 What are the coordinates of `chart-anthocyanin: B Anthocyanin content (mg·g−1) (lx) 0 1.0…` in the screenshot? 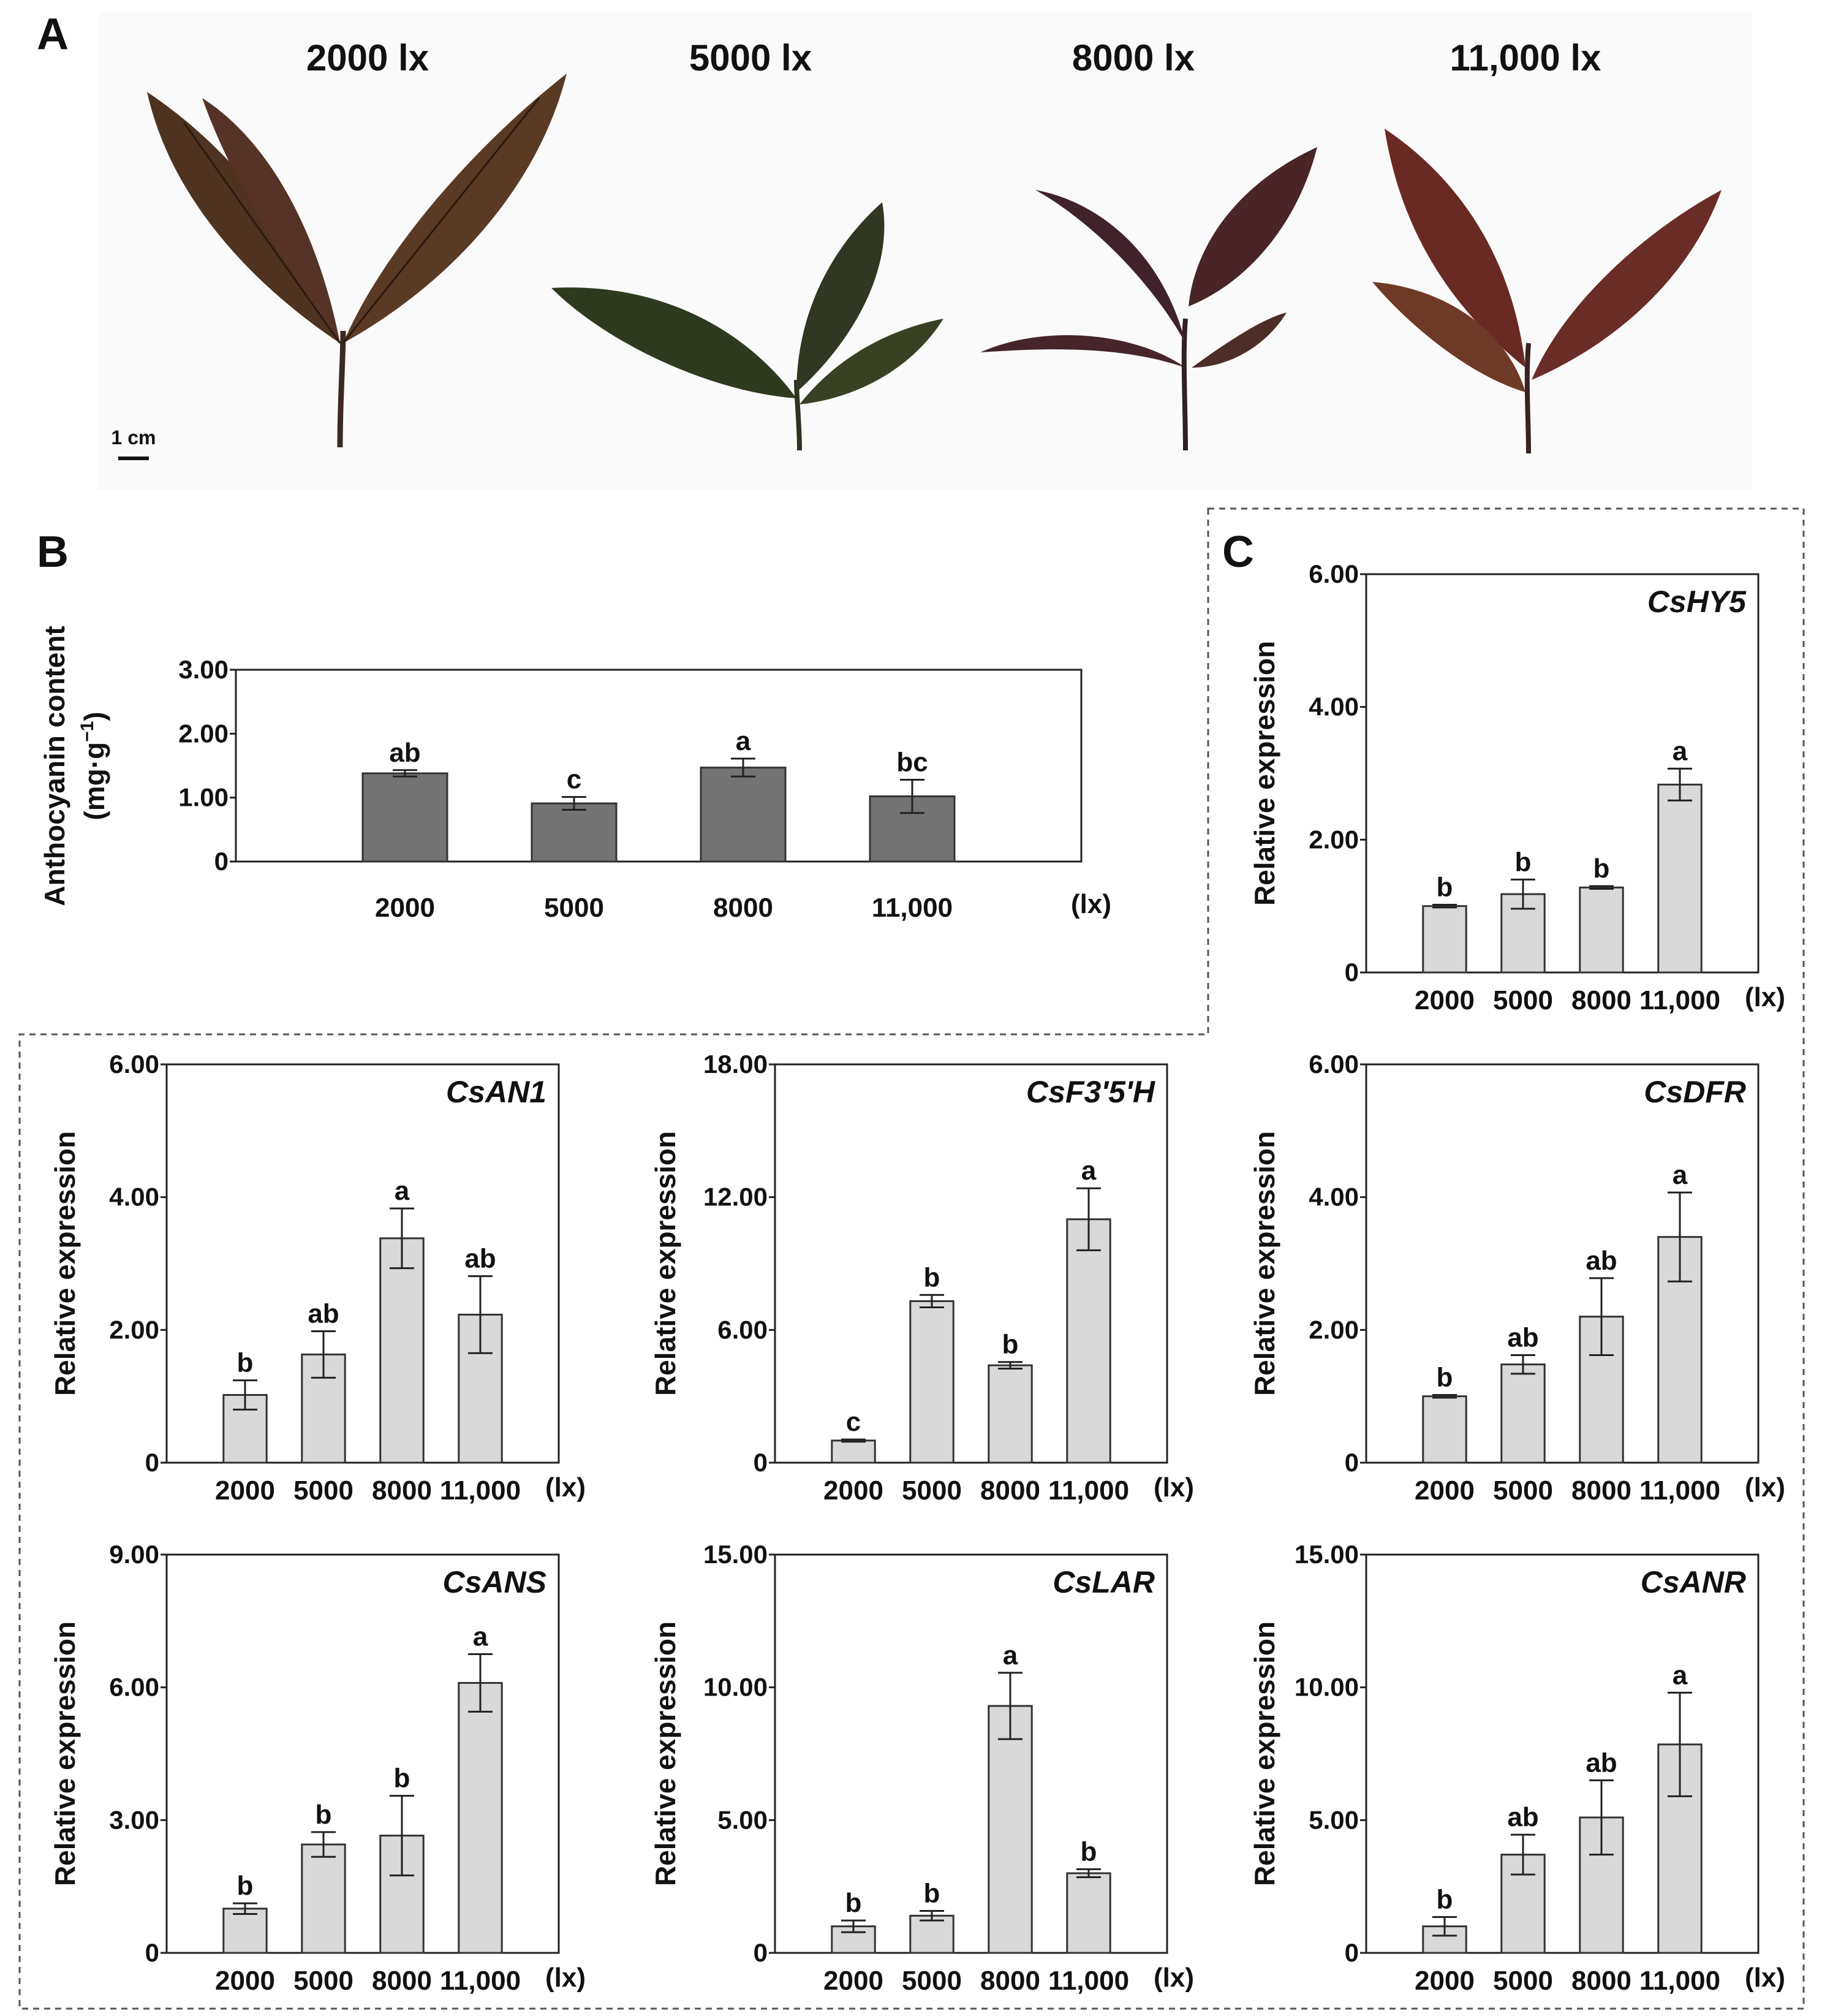 It's located at (574, 725).